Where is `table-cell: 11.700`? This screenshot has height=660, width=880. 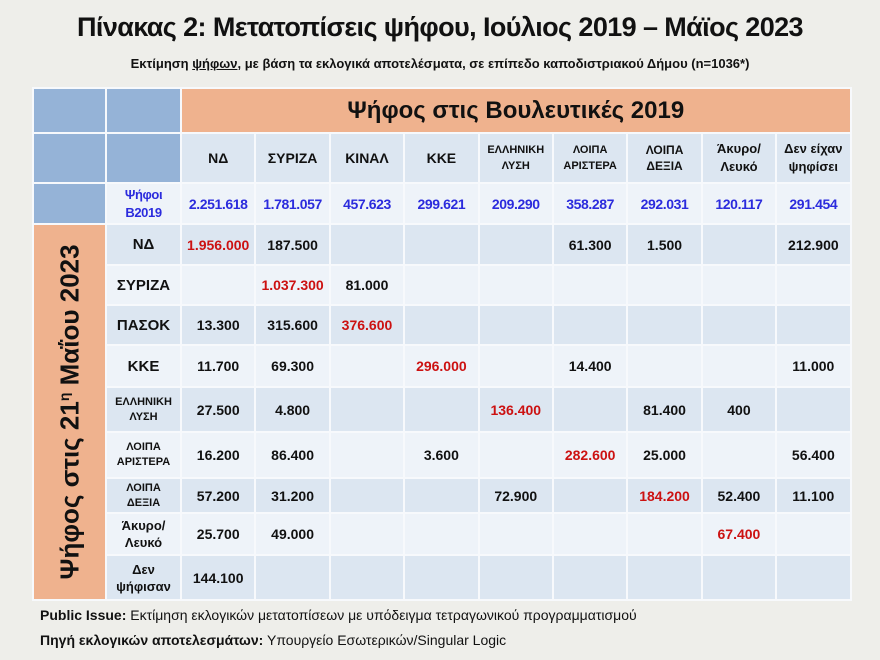 table-cell: 11.700 is located at coordinates (218, 366).